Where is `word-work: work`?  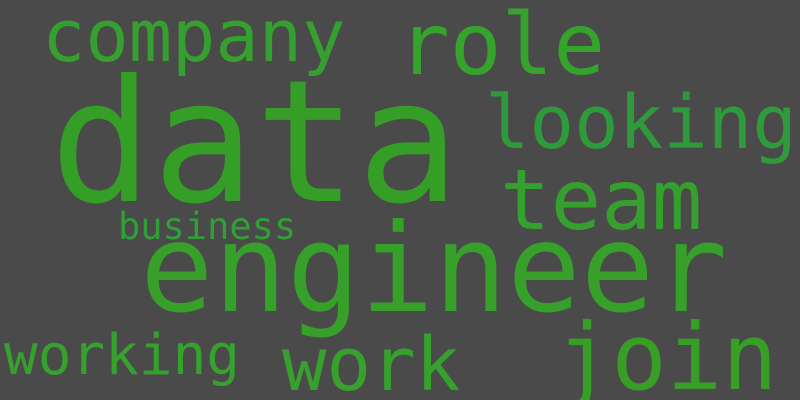
word-work: work is located at coordinates (371, 361).